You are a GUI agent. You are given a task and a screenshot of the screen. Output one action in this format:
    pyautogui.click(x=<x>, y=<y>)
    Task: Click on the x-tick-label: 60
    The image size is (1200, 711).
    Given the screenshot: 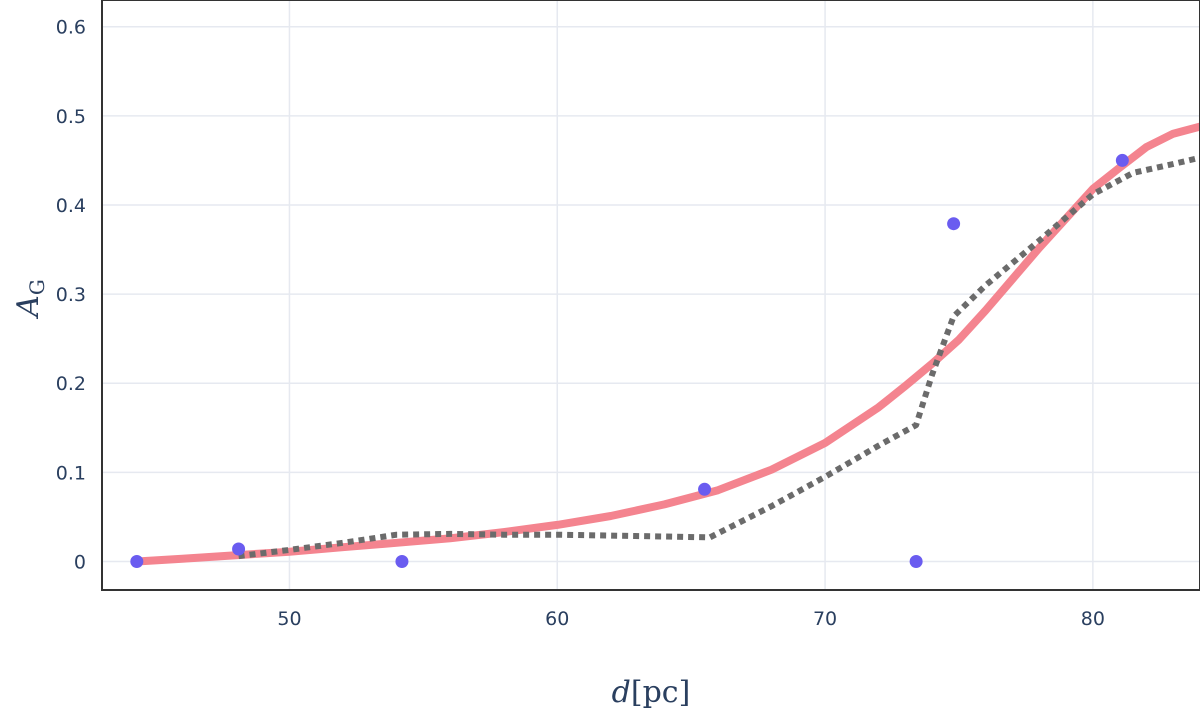 What is the action you would take?
    pyautogui.click(x=557, y=619)
    